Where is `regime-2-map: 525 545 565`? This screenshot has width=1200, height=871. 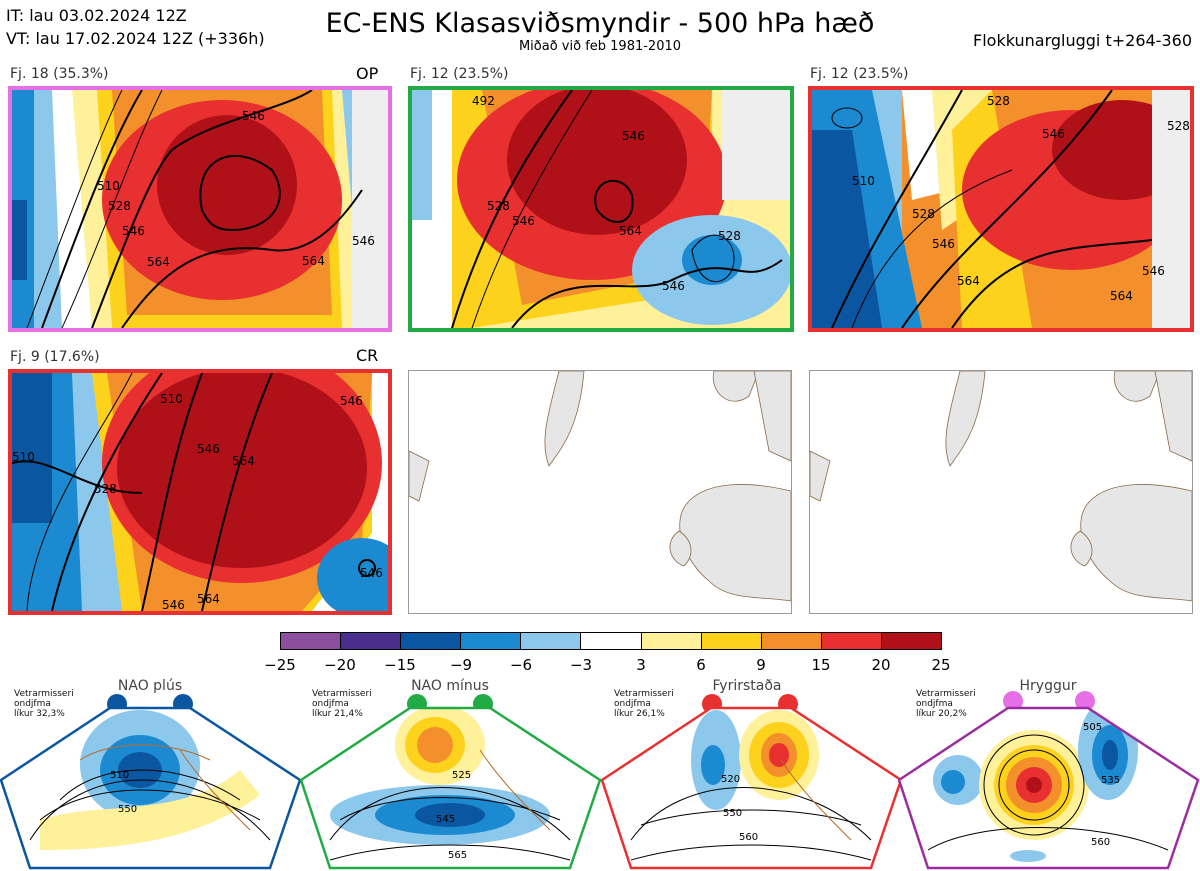
regime-2-map: 525 545 565 is located at coordinates (451, 788).